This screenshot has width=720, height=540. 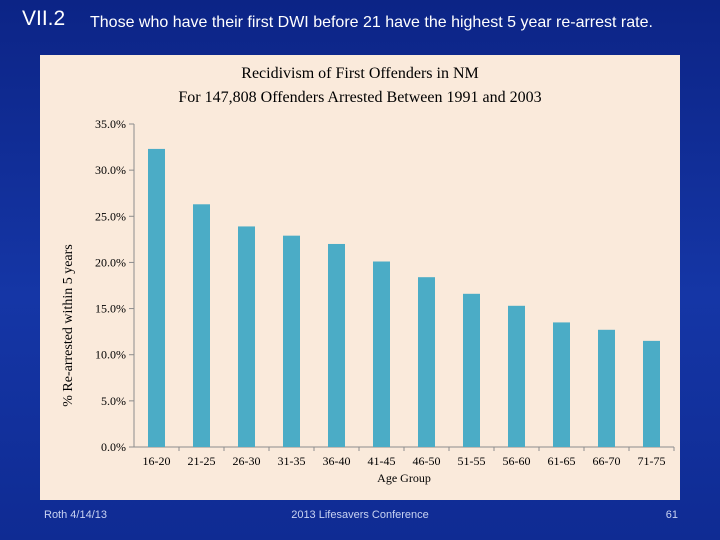 What do you see at coordinates (382, 461) in the screenshot?
I see `x-tick-label: 41-45` at bounding box center [382, 461].